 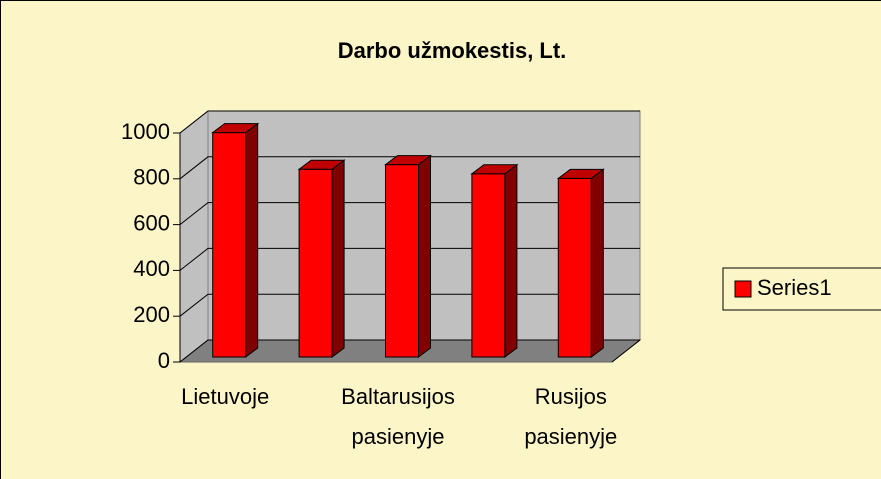 I want to click on y-tick-label: 400, so click(x=151, y=268).